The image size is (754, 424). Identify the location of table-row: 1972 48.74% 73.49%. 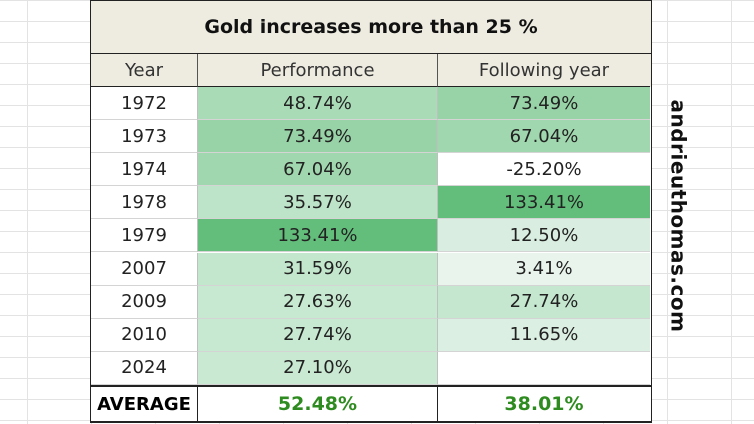
(371, 104).